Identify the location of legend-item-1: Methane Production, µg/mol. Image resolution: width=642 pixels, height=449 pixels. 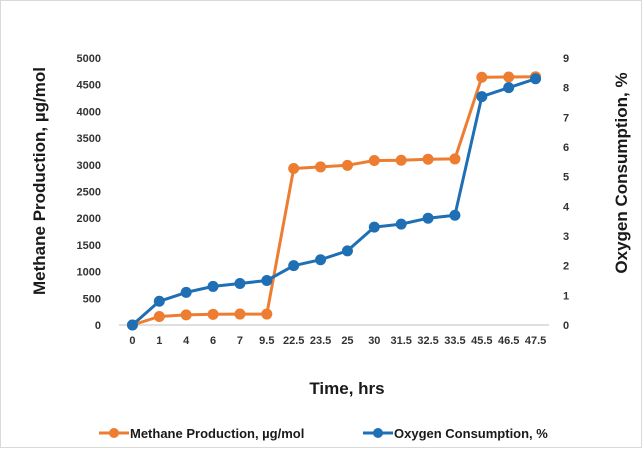
(201, 433).